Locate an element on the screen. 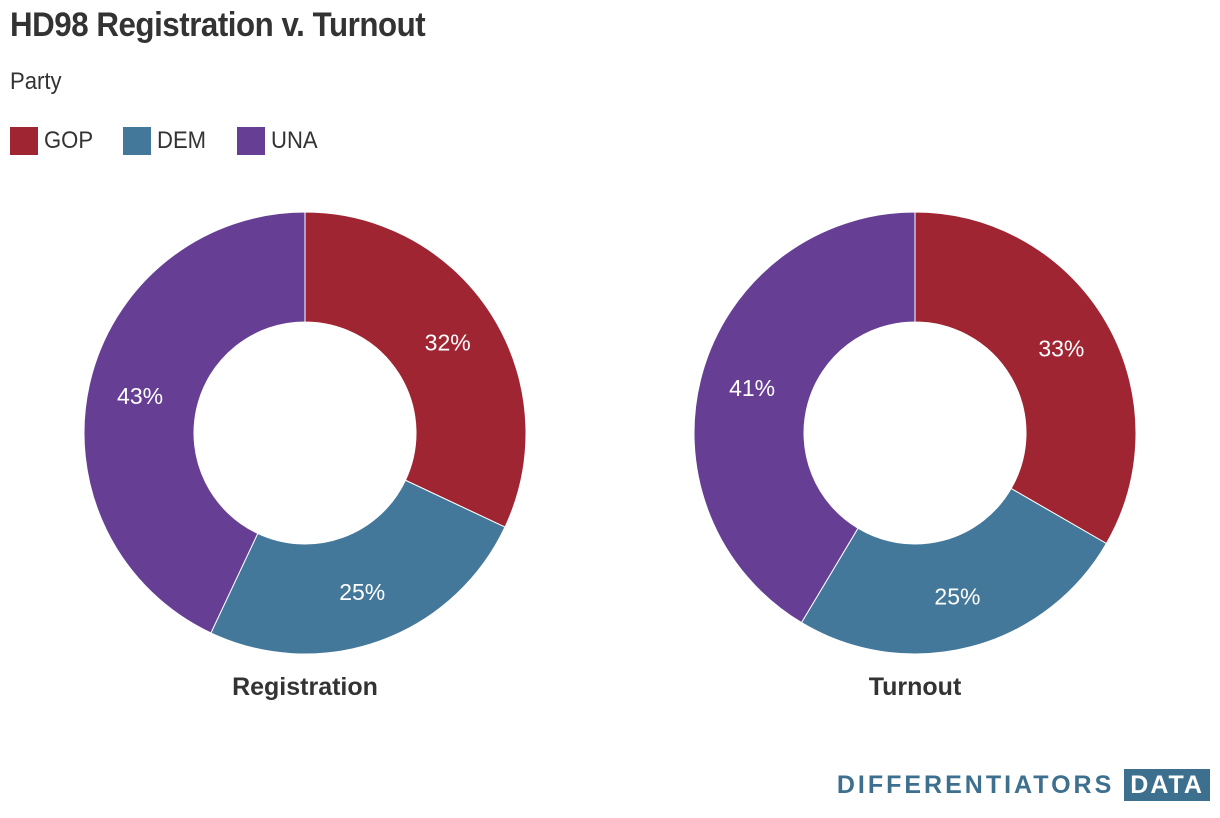 Image resolution: width=1220 pixels, height=818 pixels. slice-dem-registration is located at coordinates (358, 567).